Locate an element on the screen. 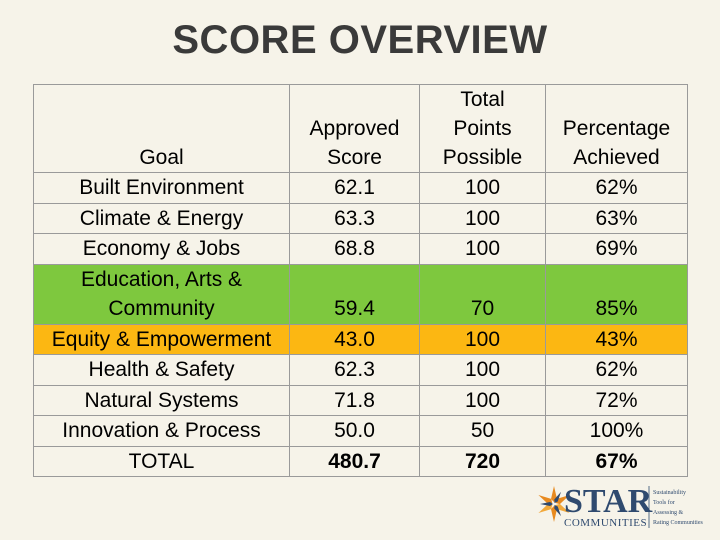  star-burst-icon is located at coordinates (554, 504).